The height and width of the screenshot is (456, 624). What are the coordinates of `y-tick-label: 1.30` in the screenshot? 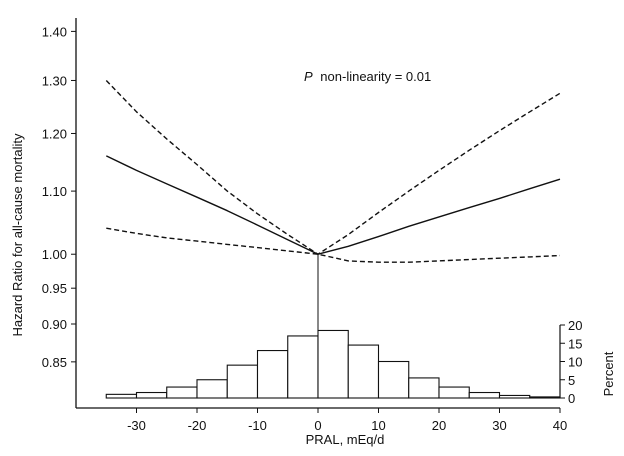 It's located at (54, 80).